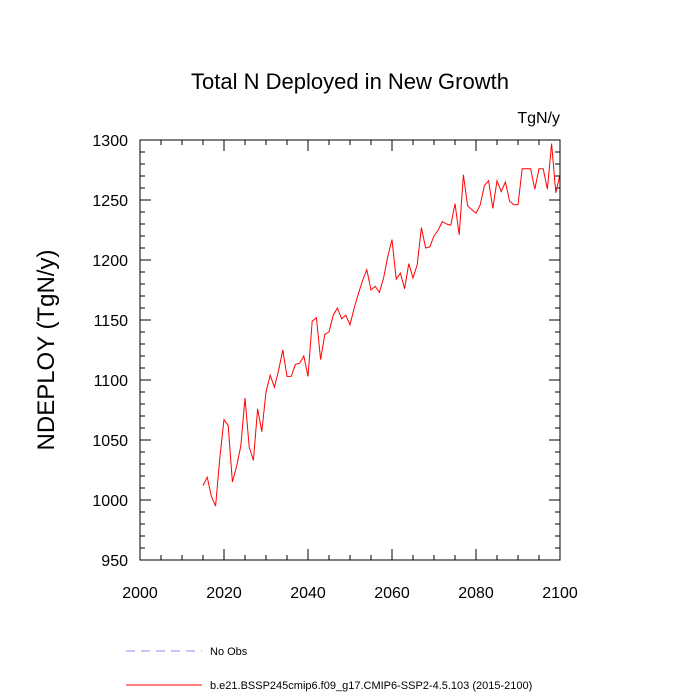 The width and height of the screenshot is (700, 700). What do you see at coordinates (224, 593) in the screenshot?
I see `x-tick-label: 2020` at bounding box center [224, 593].